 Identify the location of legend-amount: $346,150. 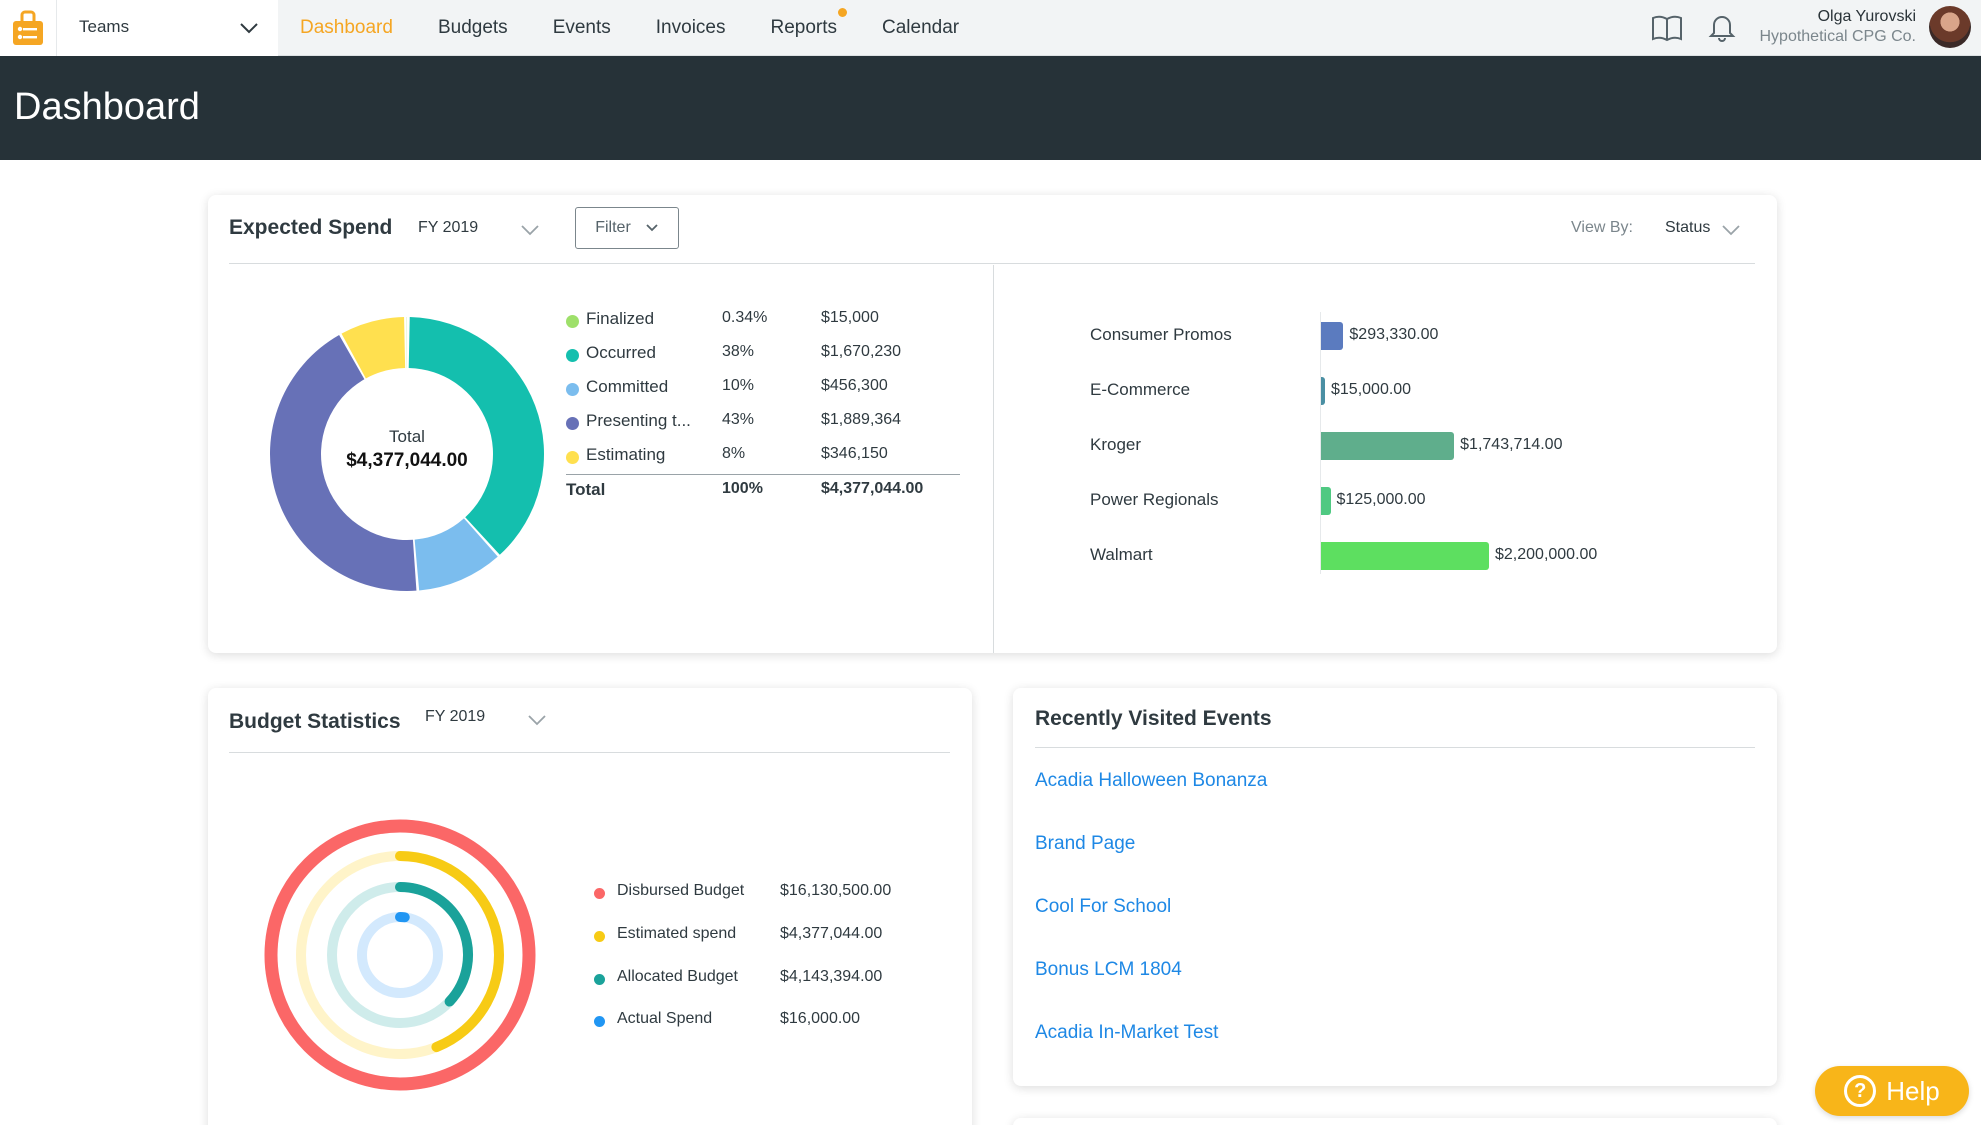
(854, 453).